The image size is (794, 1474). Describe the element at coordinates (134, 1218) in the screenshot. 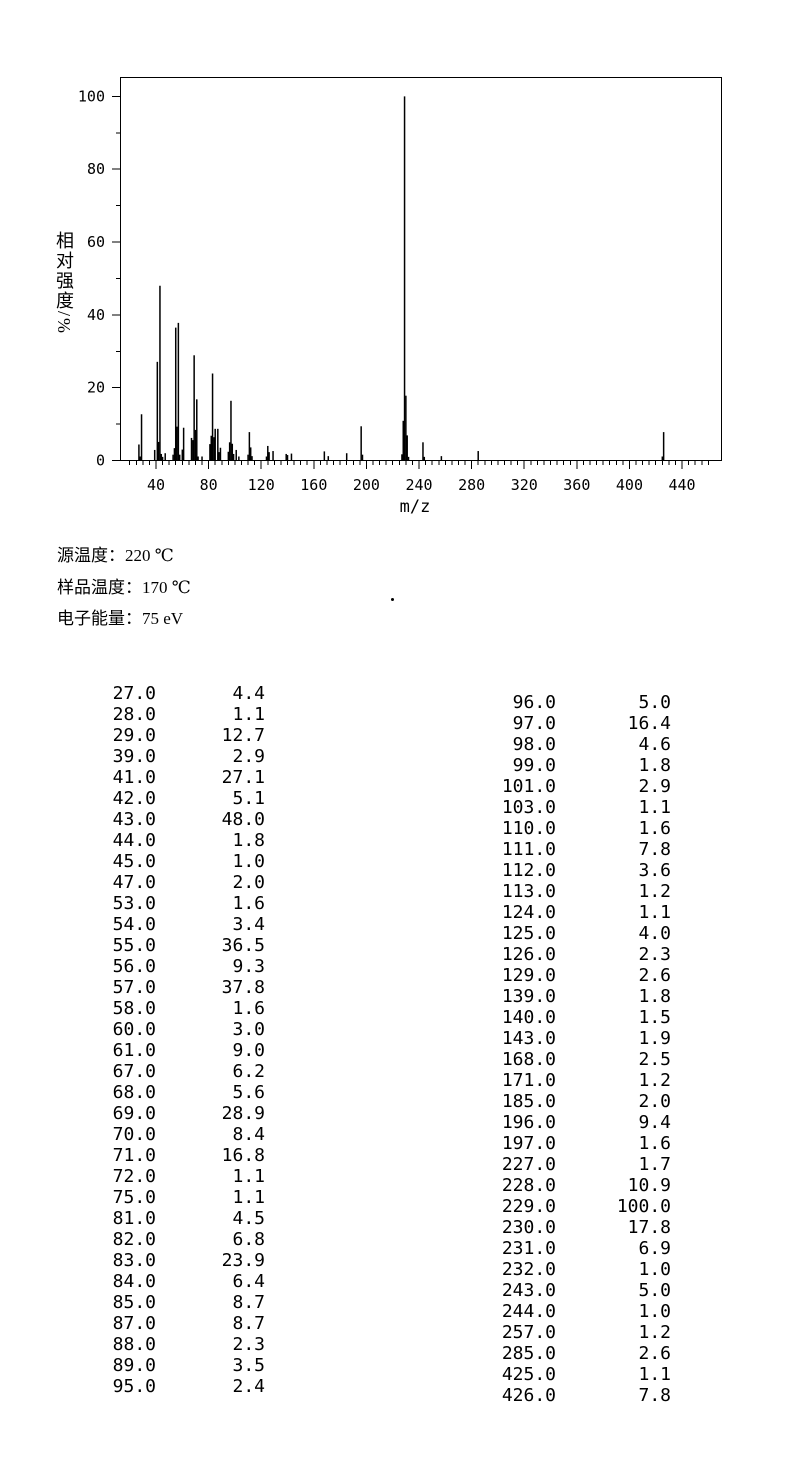

I see `mz-value: 81.0` at that location.